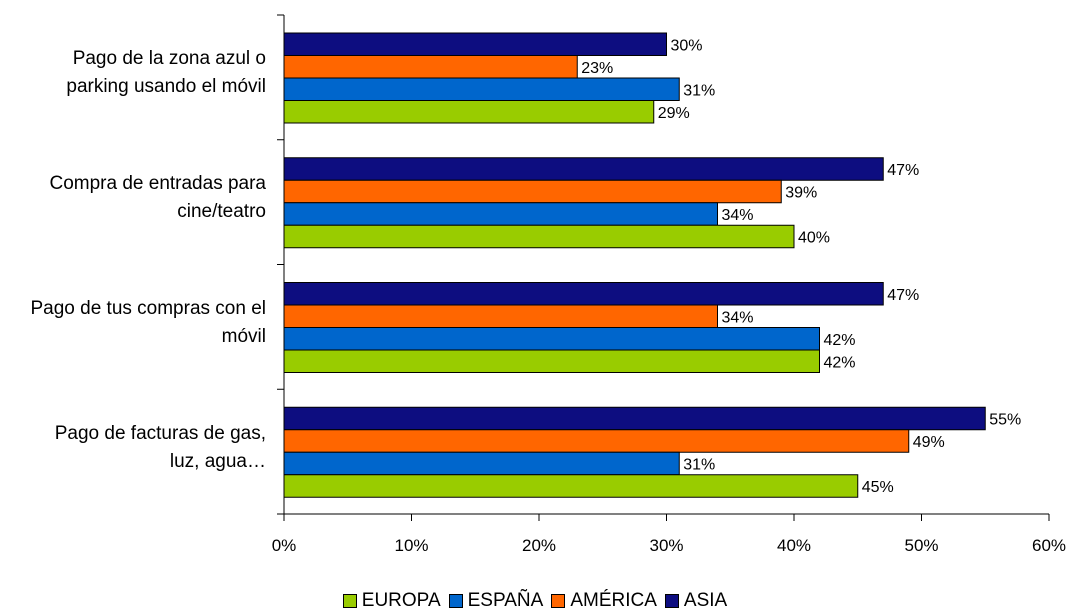 Image resolution: width=1070 pixels, height=614 pixels. Describe the element at coordinates (160, 433) in the screenshot. I see `category-label-line: Pago de facturas de gas,` at that location.